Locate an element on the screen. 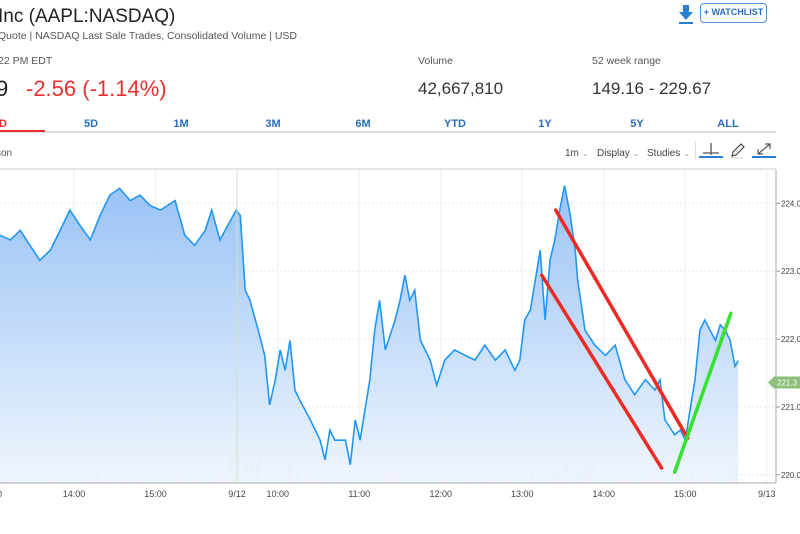 The image size is (800, 534). last-price-label: 221.3 is located at coordinates (787, 383).